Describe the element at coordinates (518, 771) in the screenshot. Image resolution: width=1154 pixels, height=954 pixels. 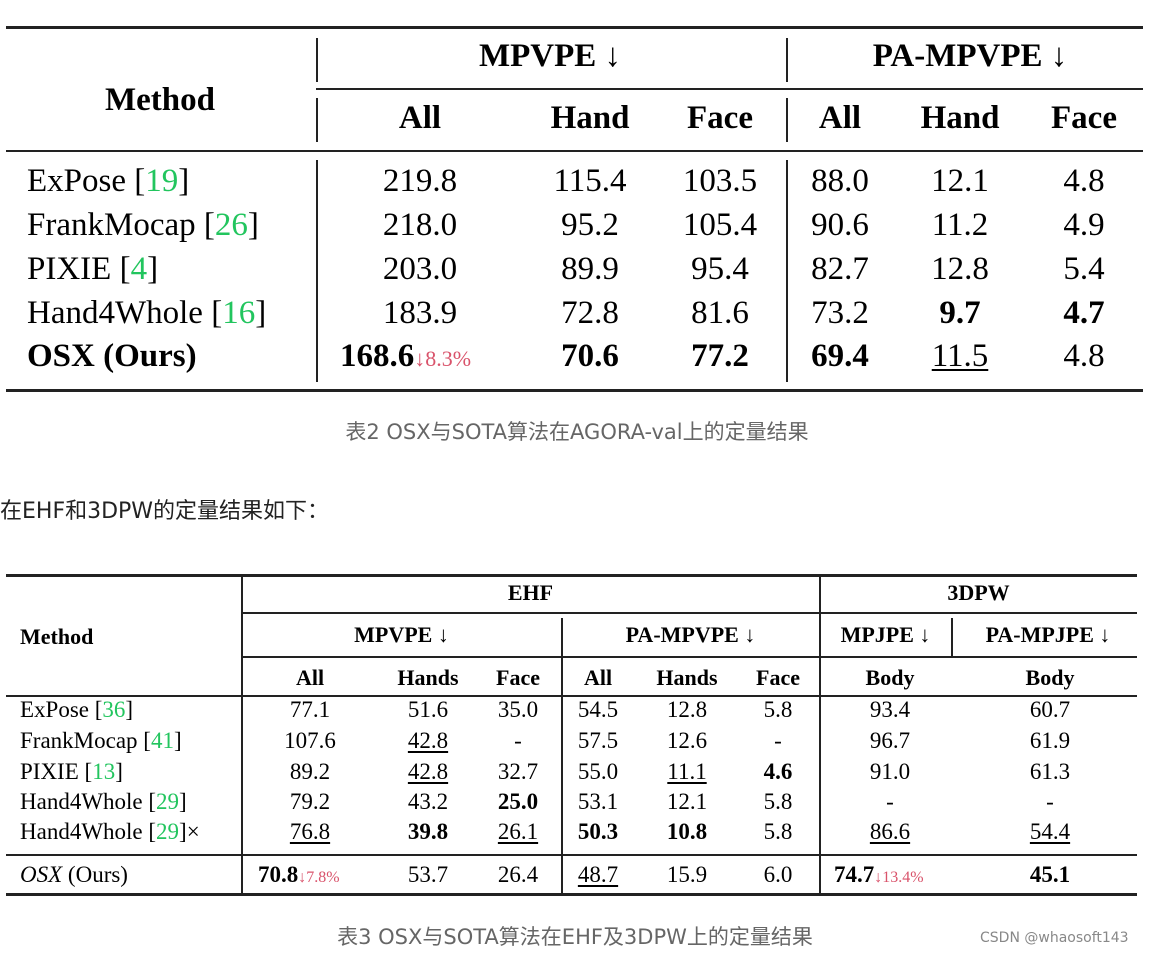
I see `cell: 32.7` at that location.